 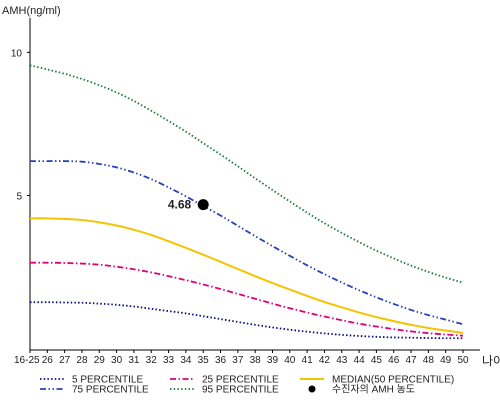 What do you see at coordinates (342, 360) in the screenshot?
I see `x-tick-label: 43` at bounding box center [342, 360].